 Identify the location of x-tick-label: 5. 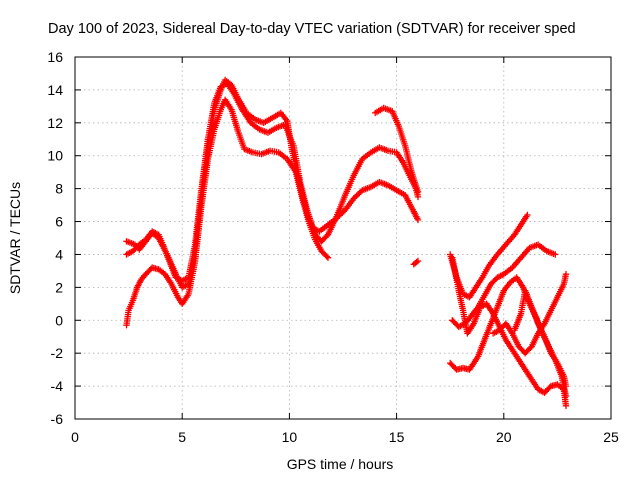
(182, 437).